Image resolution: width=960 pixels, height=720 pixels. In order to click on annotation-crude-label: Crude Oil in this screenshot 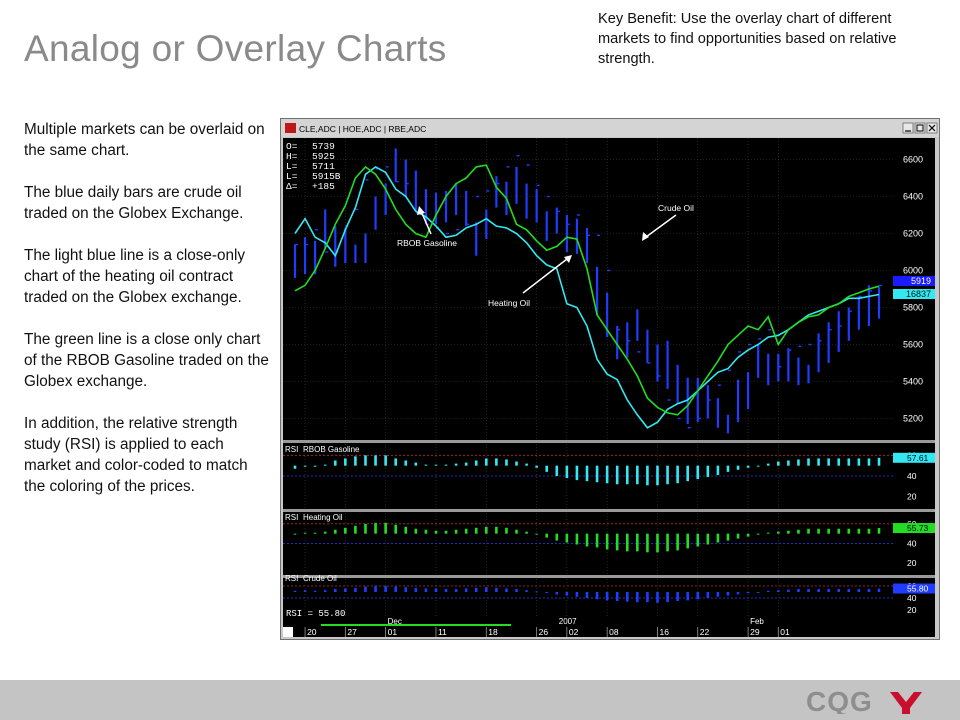, I will do `click(676, 208)`.